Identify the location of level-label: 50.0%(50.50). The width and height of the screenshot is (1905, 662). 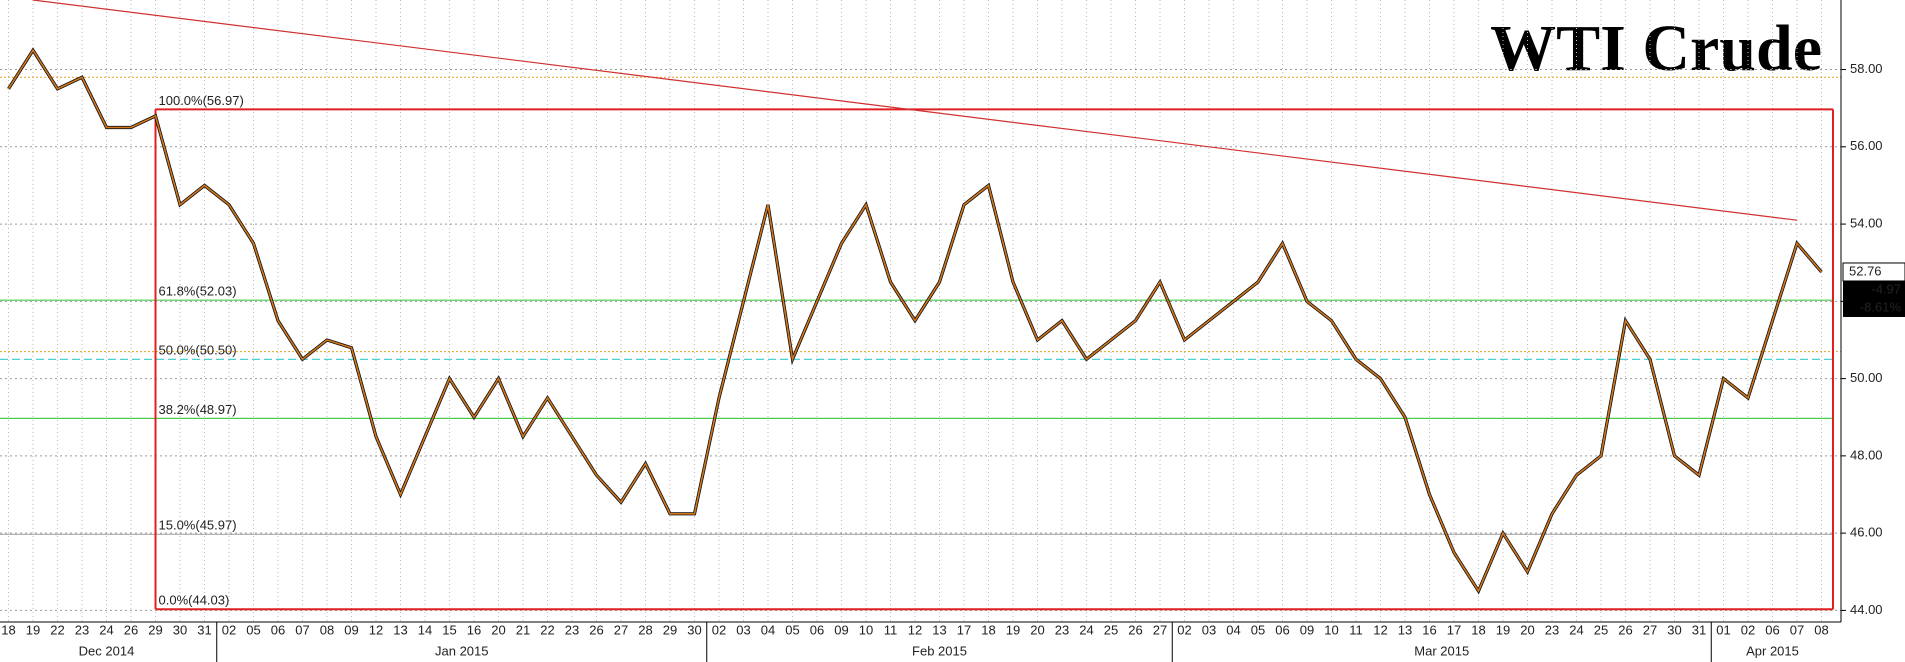
(198, 350).